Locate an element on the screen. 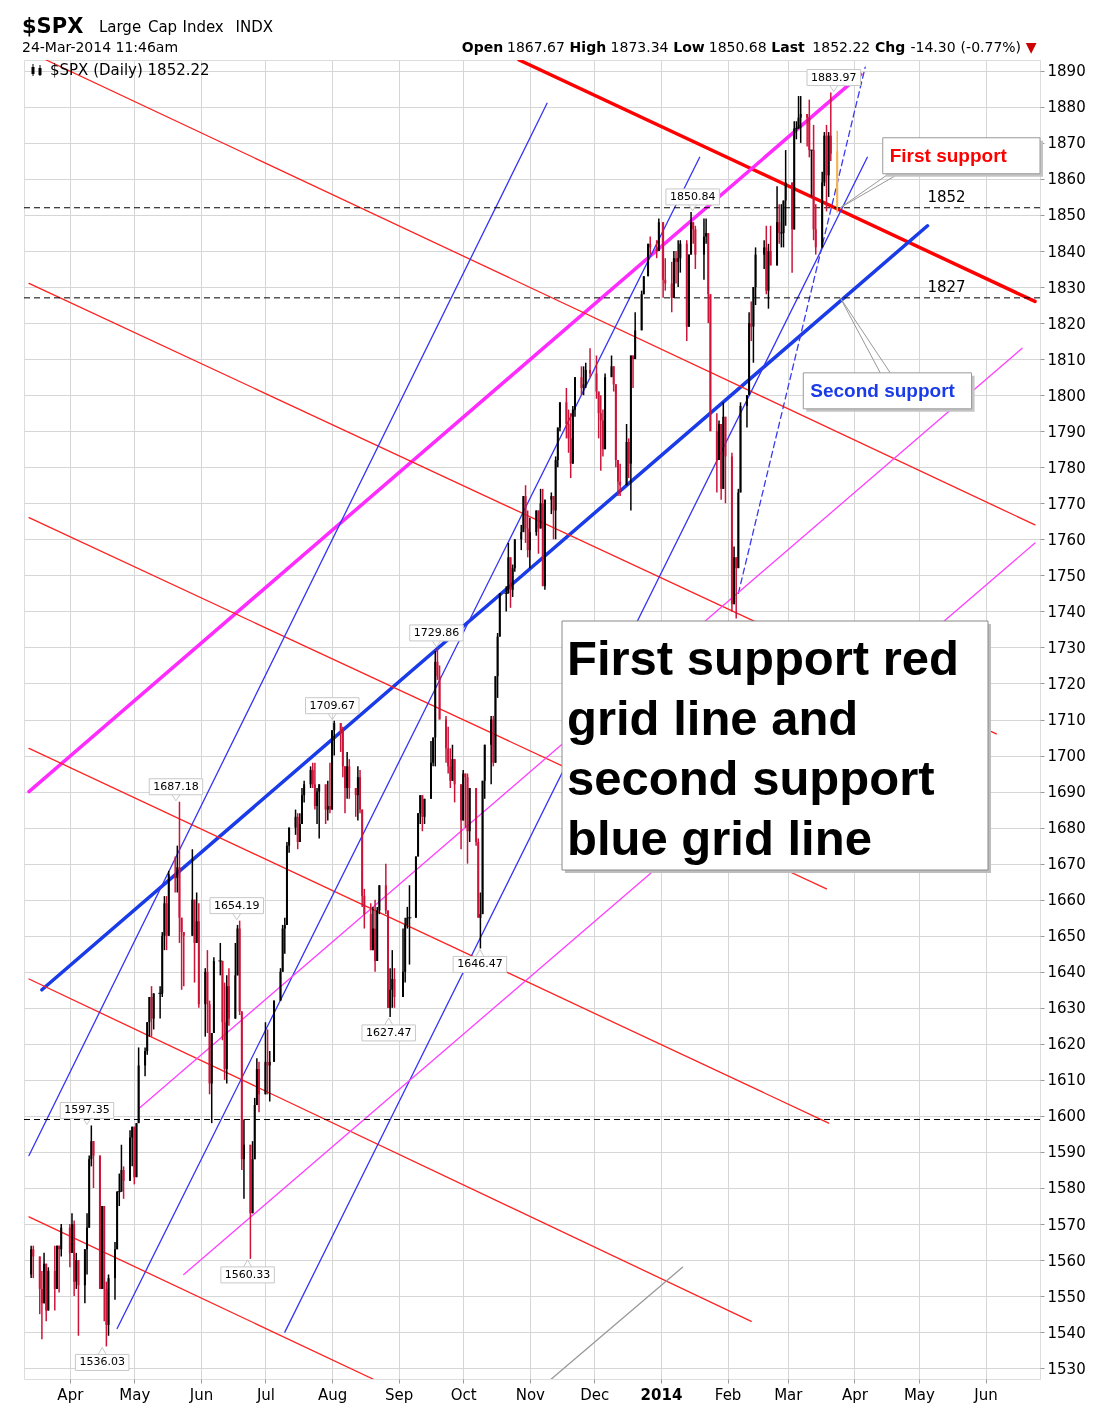  annotation: 1687.18 is located at coordinates (176, 786).